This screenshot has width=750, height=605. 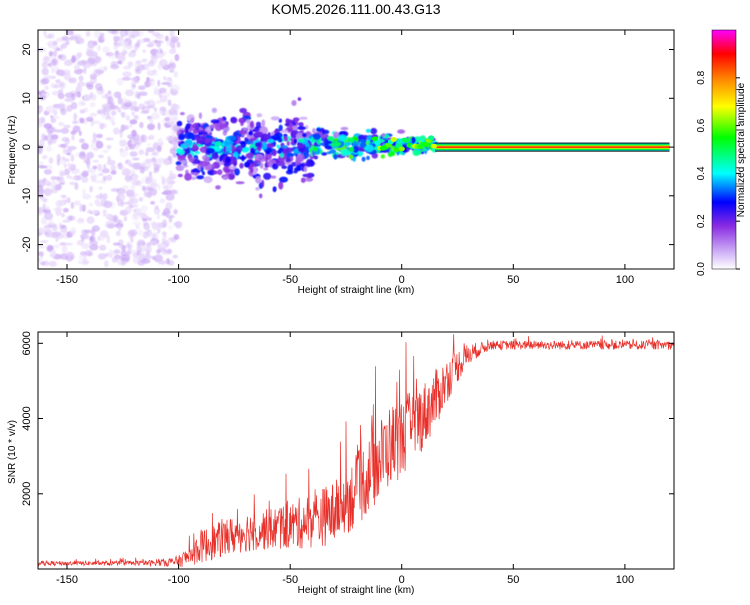 What do you see at coordinates (12, 150) in the screenshot?
I see `spectrogram-ylabel: Frequency (Hz)` at bounding box center [12, 150].